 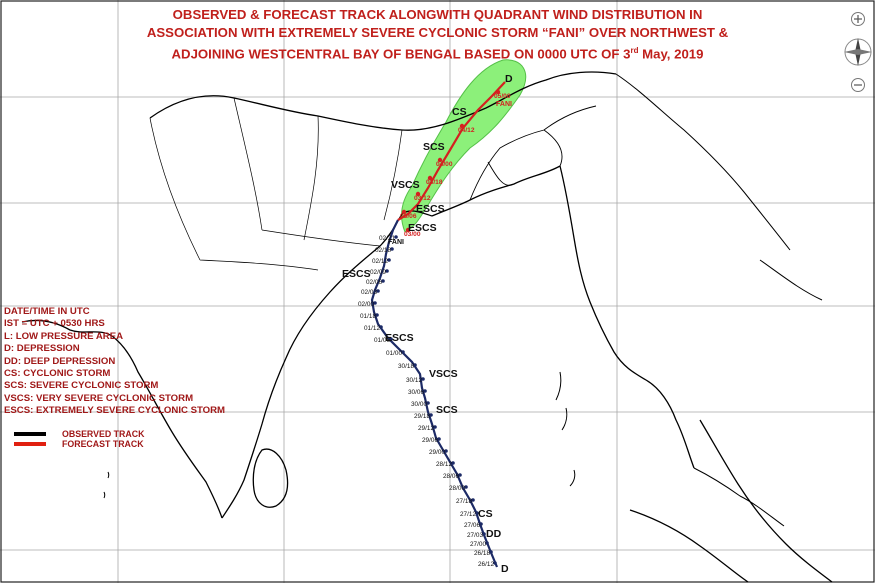 I want to click on intensity-label-escs-1: ESCS, so click(x=399, y=338).